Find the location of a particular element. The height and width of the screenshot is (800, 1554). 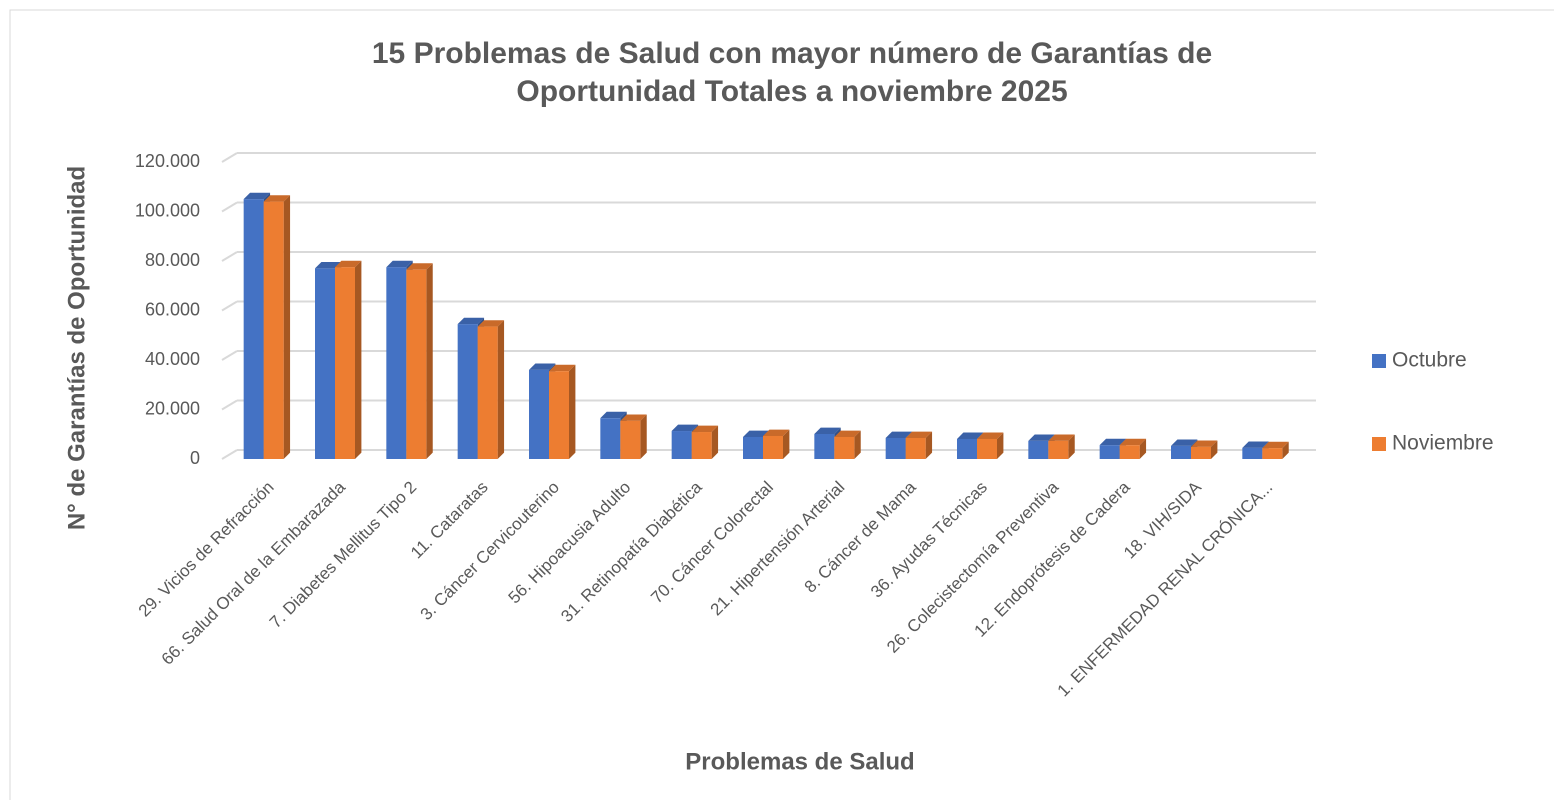

x-axis-label: Problemas de Salud is located at coordinates (799, 761).